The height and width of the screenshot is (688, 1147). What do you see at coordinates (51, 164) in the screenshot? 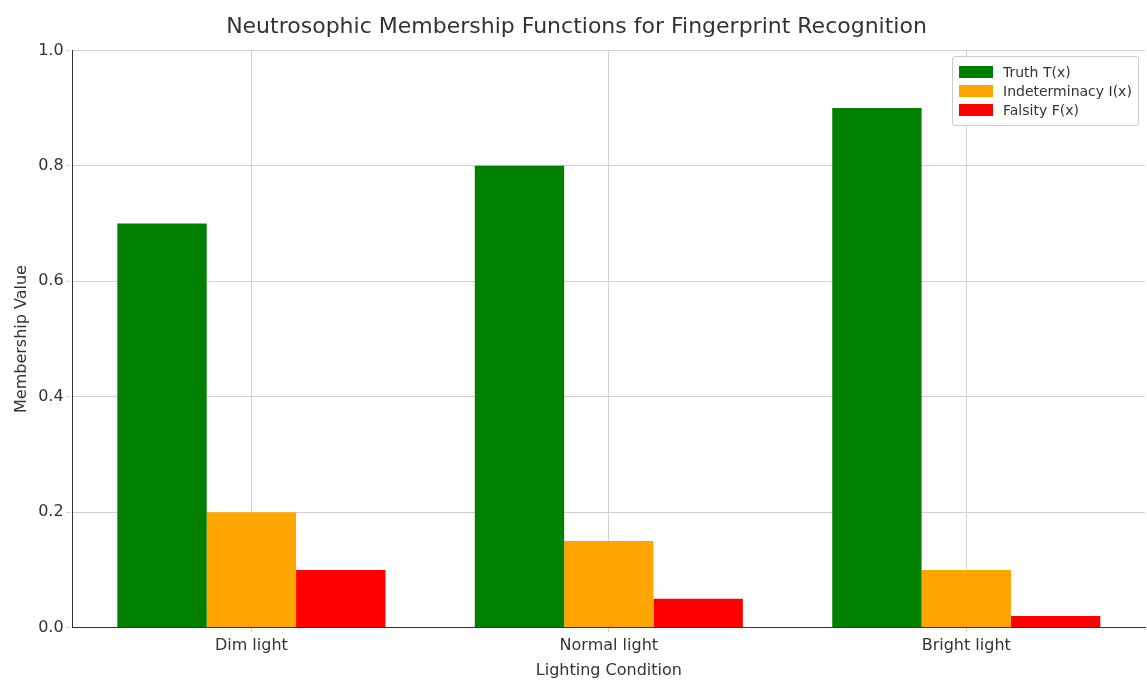
I see `y-tick-label: 0.8` at bounding box center [51, 164].